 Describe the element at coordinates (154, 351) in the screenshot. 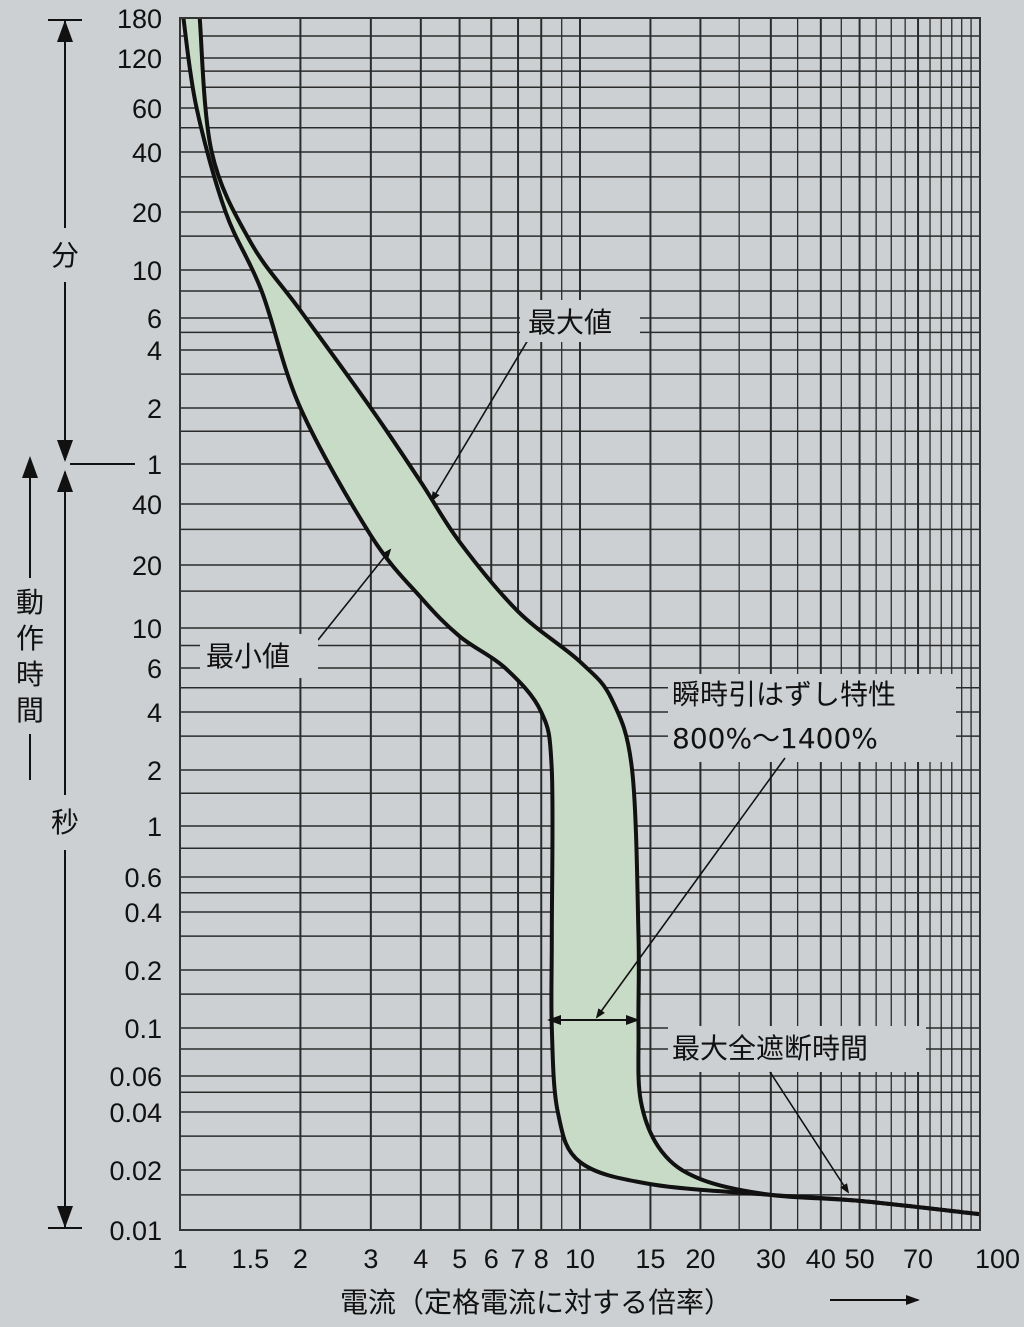

I see `y-tick-label-min: 4` at that location.